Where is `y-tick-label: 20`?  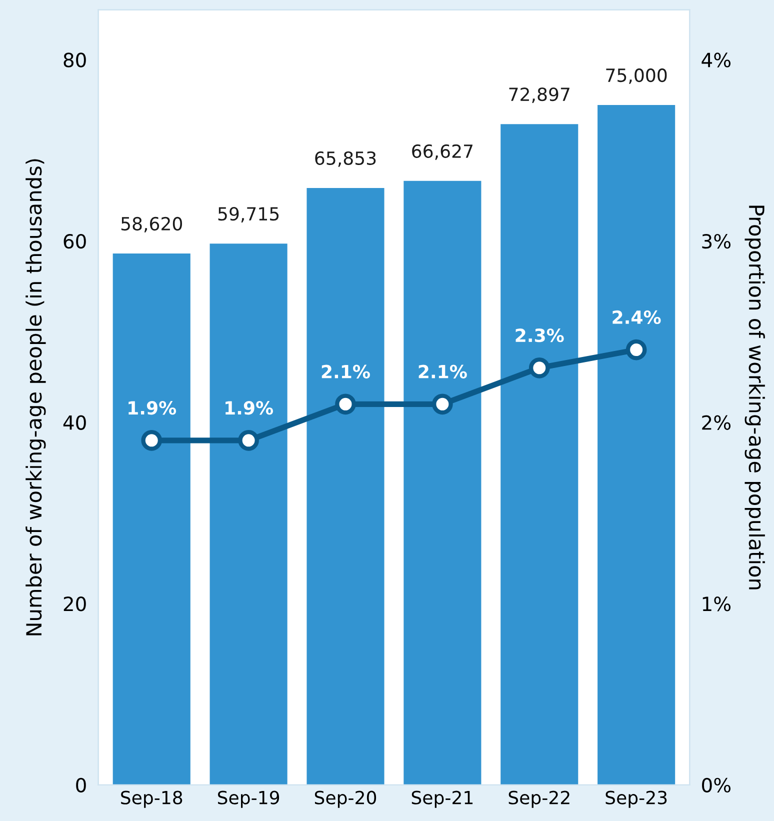 y-tick-label: 20 is located at coordinates (75, 604).